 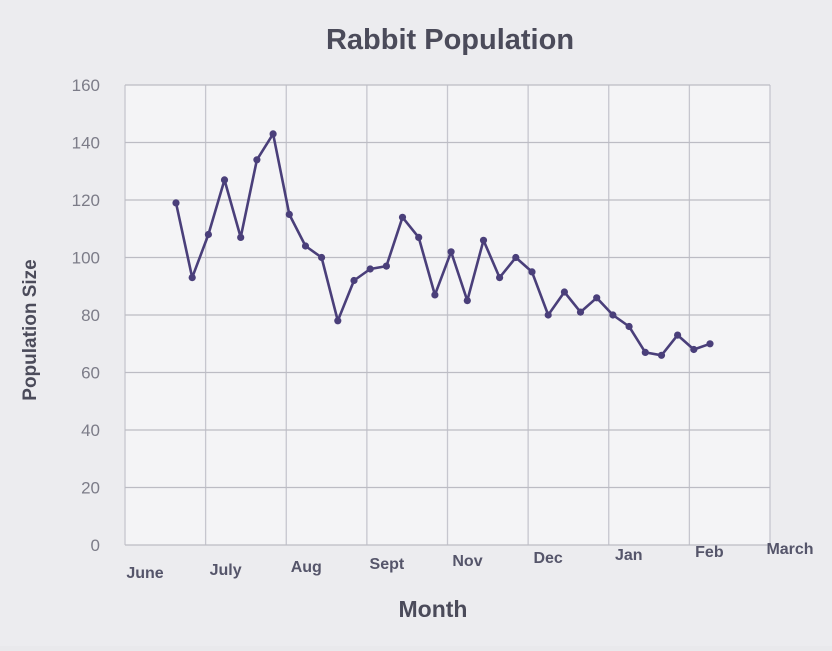 I want to click on y-tick-label: 20, so click(x=90, y=488).